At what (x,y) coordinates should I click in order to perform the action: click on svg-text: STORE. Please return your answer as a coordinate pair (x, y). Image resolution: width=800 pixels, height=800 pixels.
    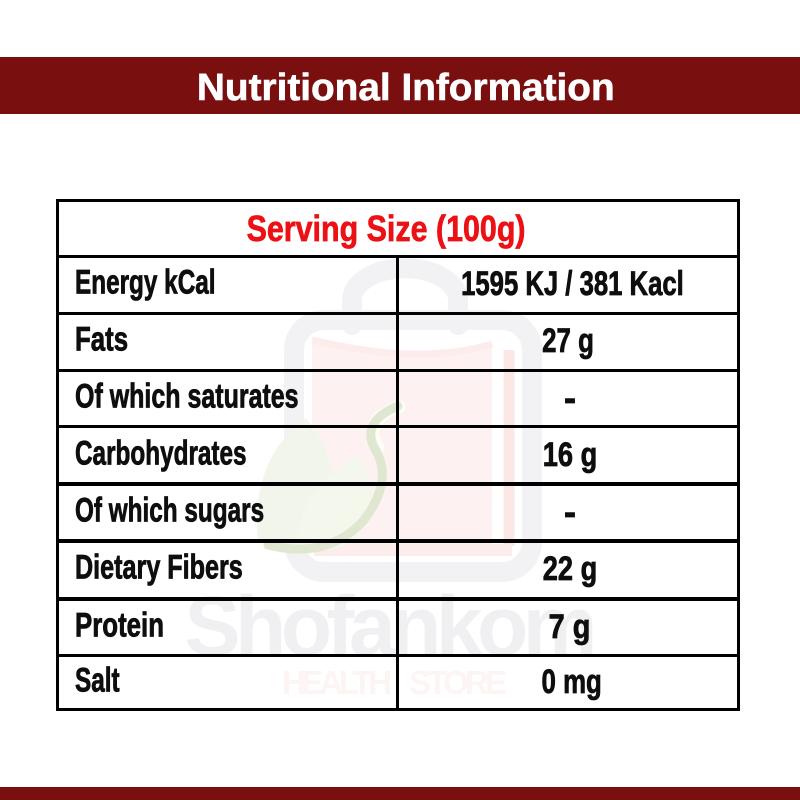
    Looking at the image, I should click on (458, 682).